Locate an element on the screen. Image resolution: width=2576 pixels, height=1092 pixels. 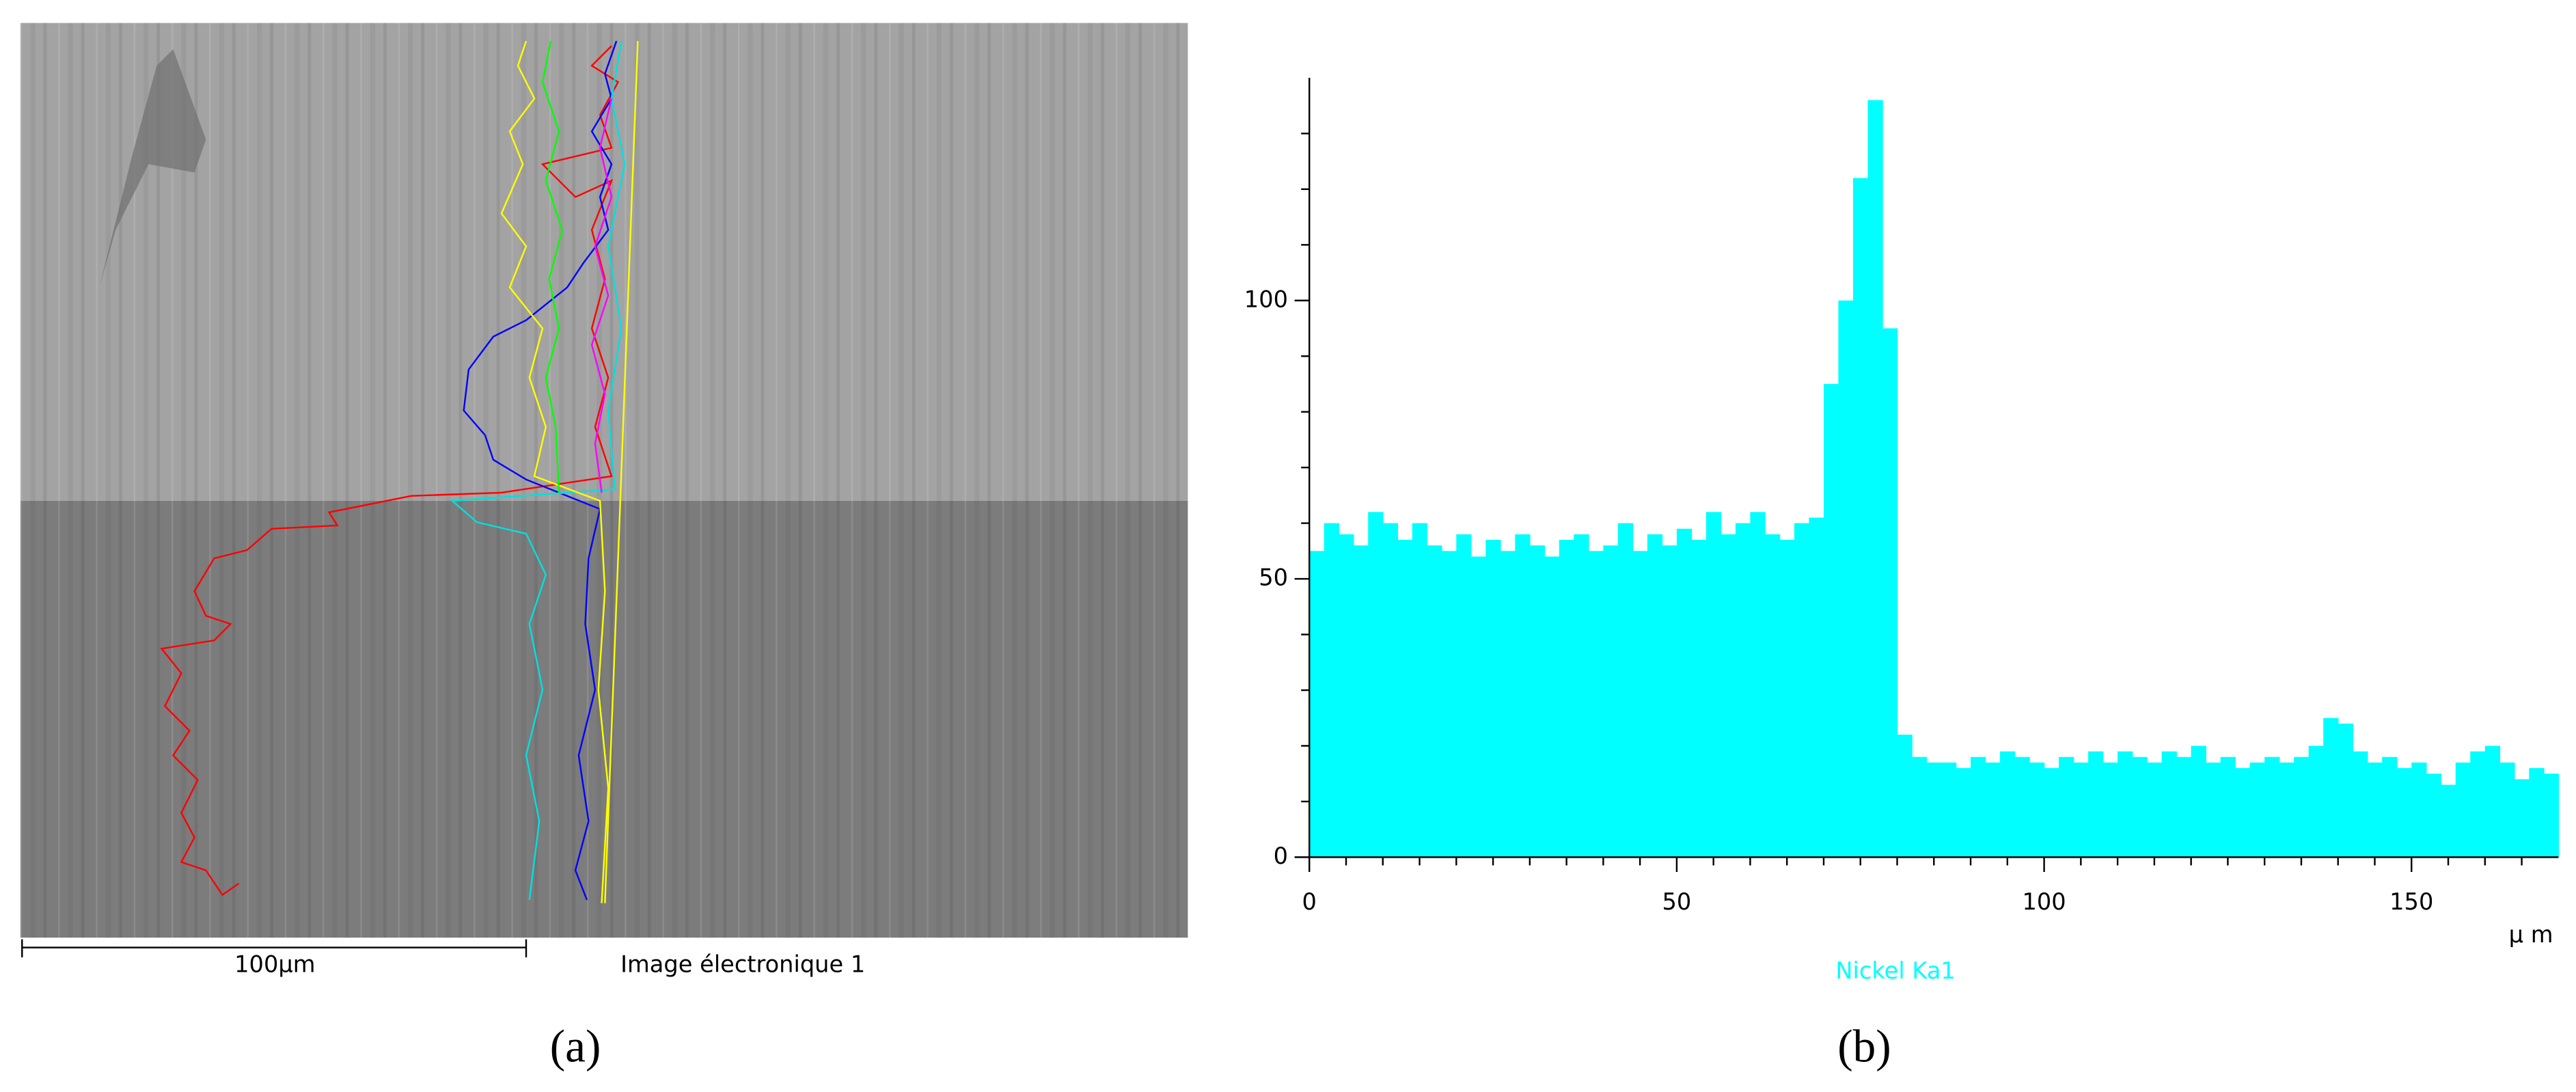
y-tick-label: 100 is located at coordinates (1266, 299).